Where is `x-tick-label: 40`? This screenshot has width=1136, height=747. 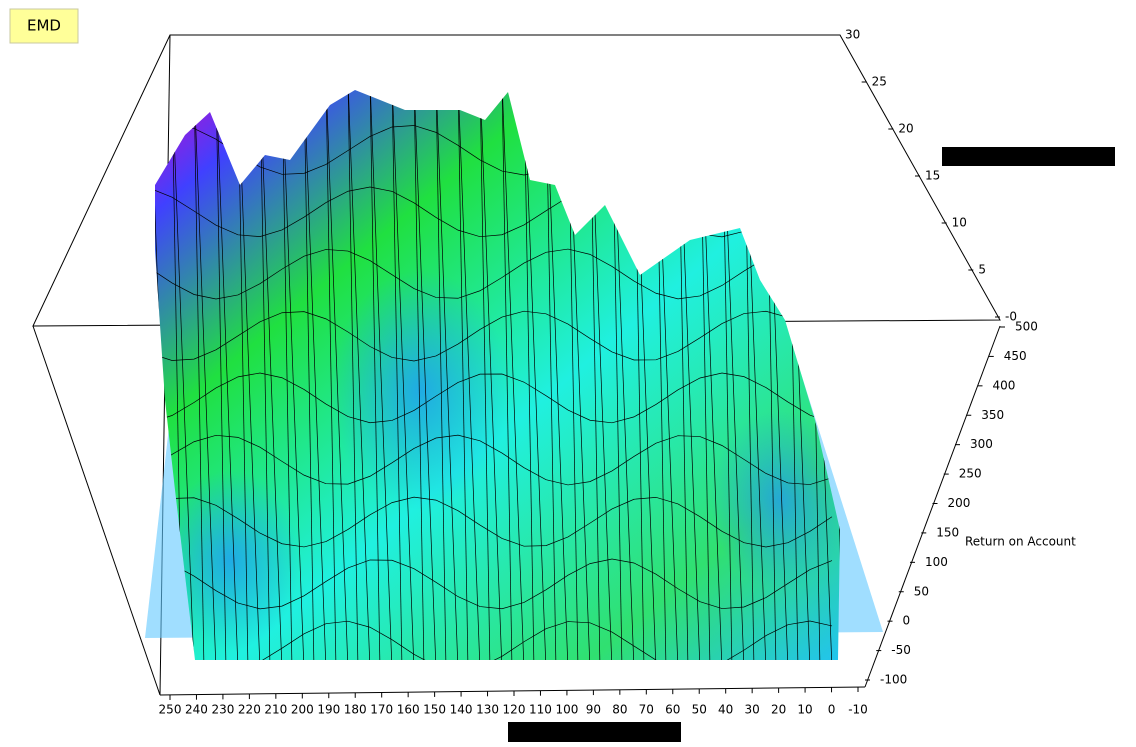 x-tick-label: 40 is located at coordinates (725, 710).